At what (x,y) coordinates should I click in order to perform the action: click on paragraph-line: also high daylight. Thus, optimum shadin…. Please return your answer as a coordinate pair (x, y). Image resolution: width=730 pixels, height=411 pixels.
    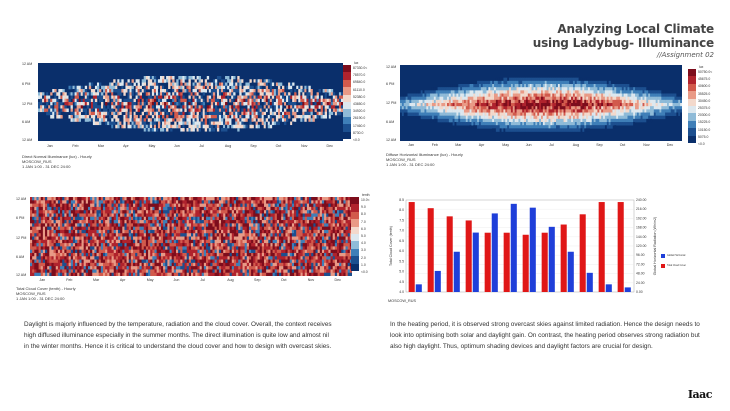
    Looking at the image, I should click on (521, 346).